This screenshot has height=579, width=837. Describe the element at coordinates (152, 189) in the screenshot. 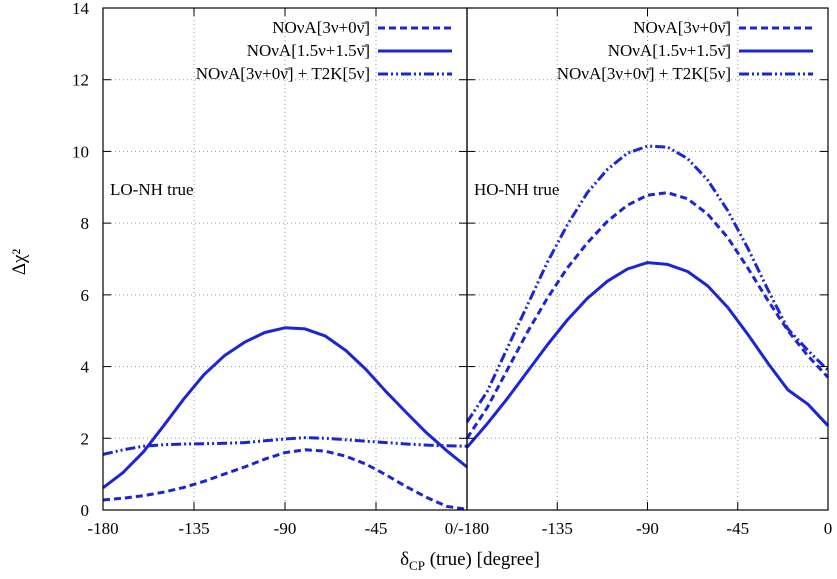

I see `panel-annotation: LO-NH true` at that location.